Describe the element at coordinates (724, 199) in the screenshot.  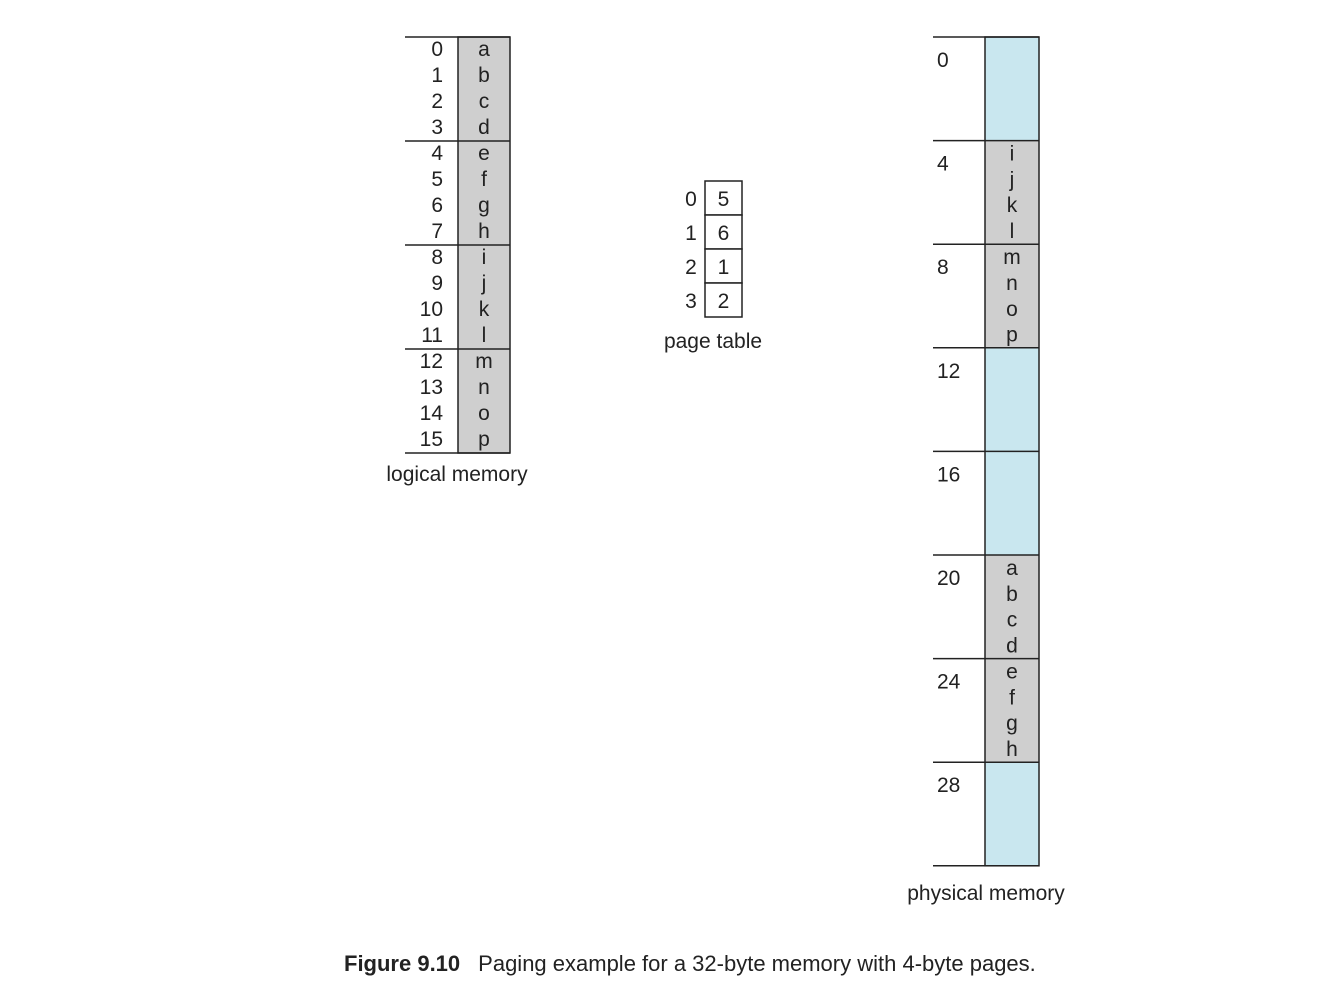
I see `page-table-frame: 5` at that location.